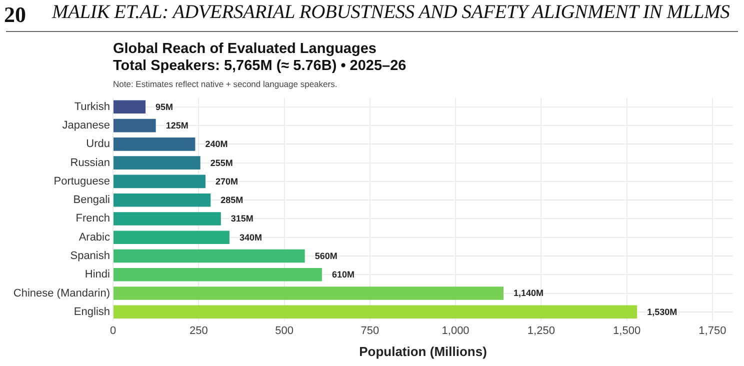 This screenshot has width=744, height=366. I want to click on data-label: 610M, so click(343, 275).